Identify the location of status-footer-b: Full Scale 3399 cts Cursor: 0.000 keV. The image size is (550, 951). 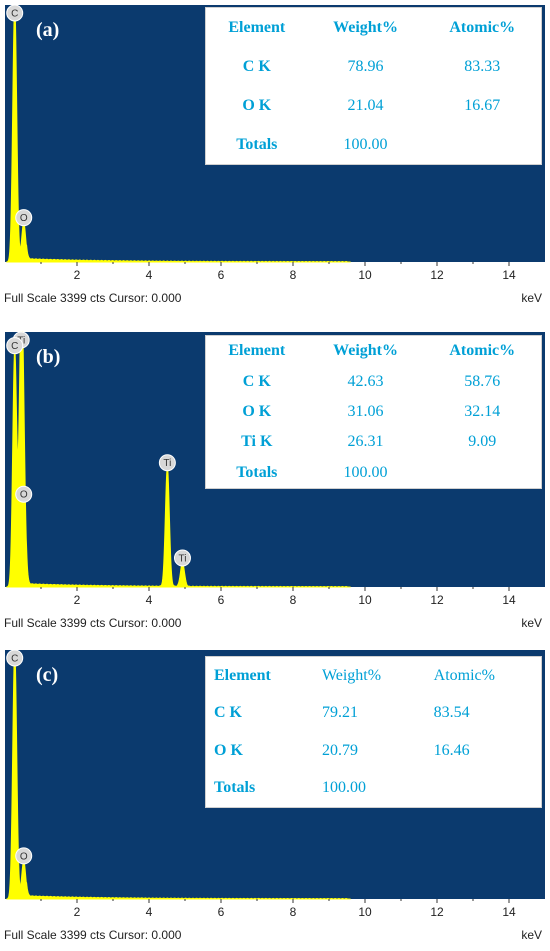
(275, 623).